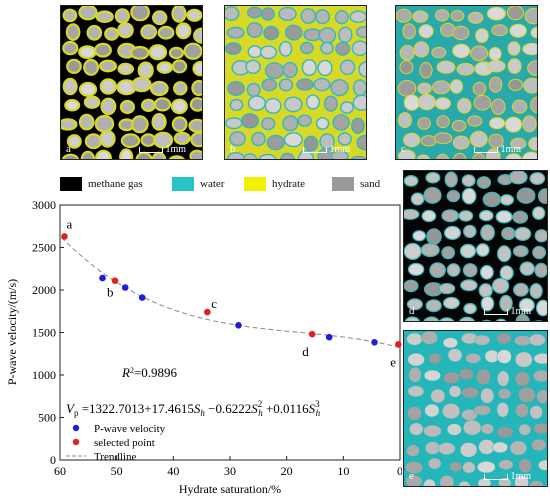 The width and height of the screenshot is (550, 500). What do you see at coordinates (212, 184) in the screenshot?
I see `legend-label: water` at bounding box center [212, 184].